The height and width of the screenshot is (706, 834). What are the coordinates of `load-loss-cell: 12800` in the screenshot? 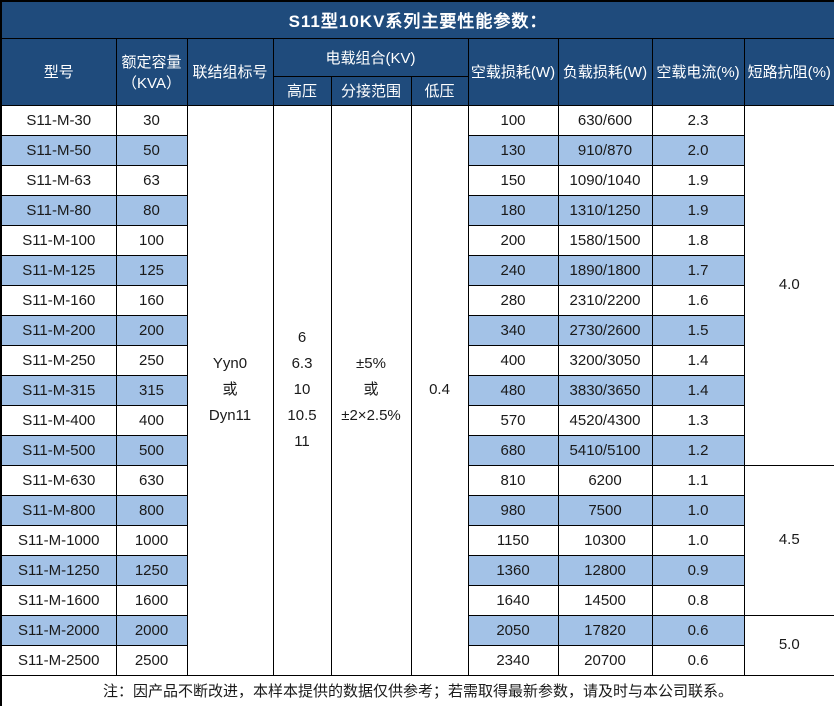 It's located at (605, 570).